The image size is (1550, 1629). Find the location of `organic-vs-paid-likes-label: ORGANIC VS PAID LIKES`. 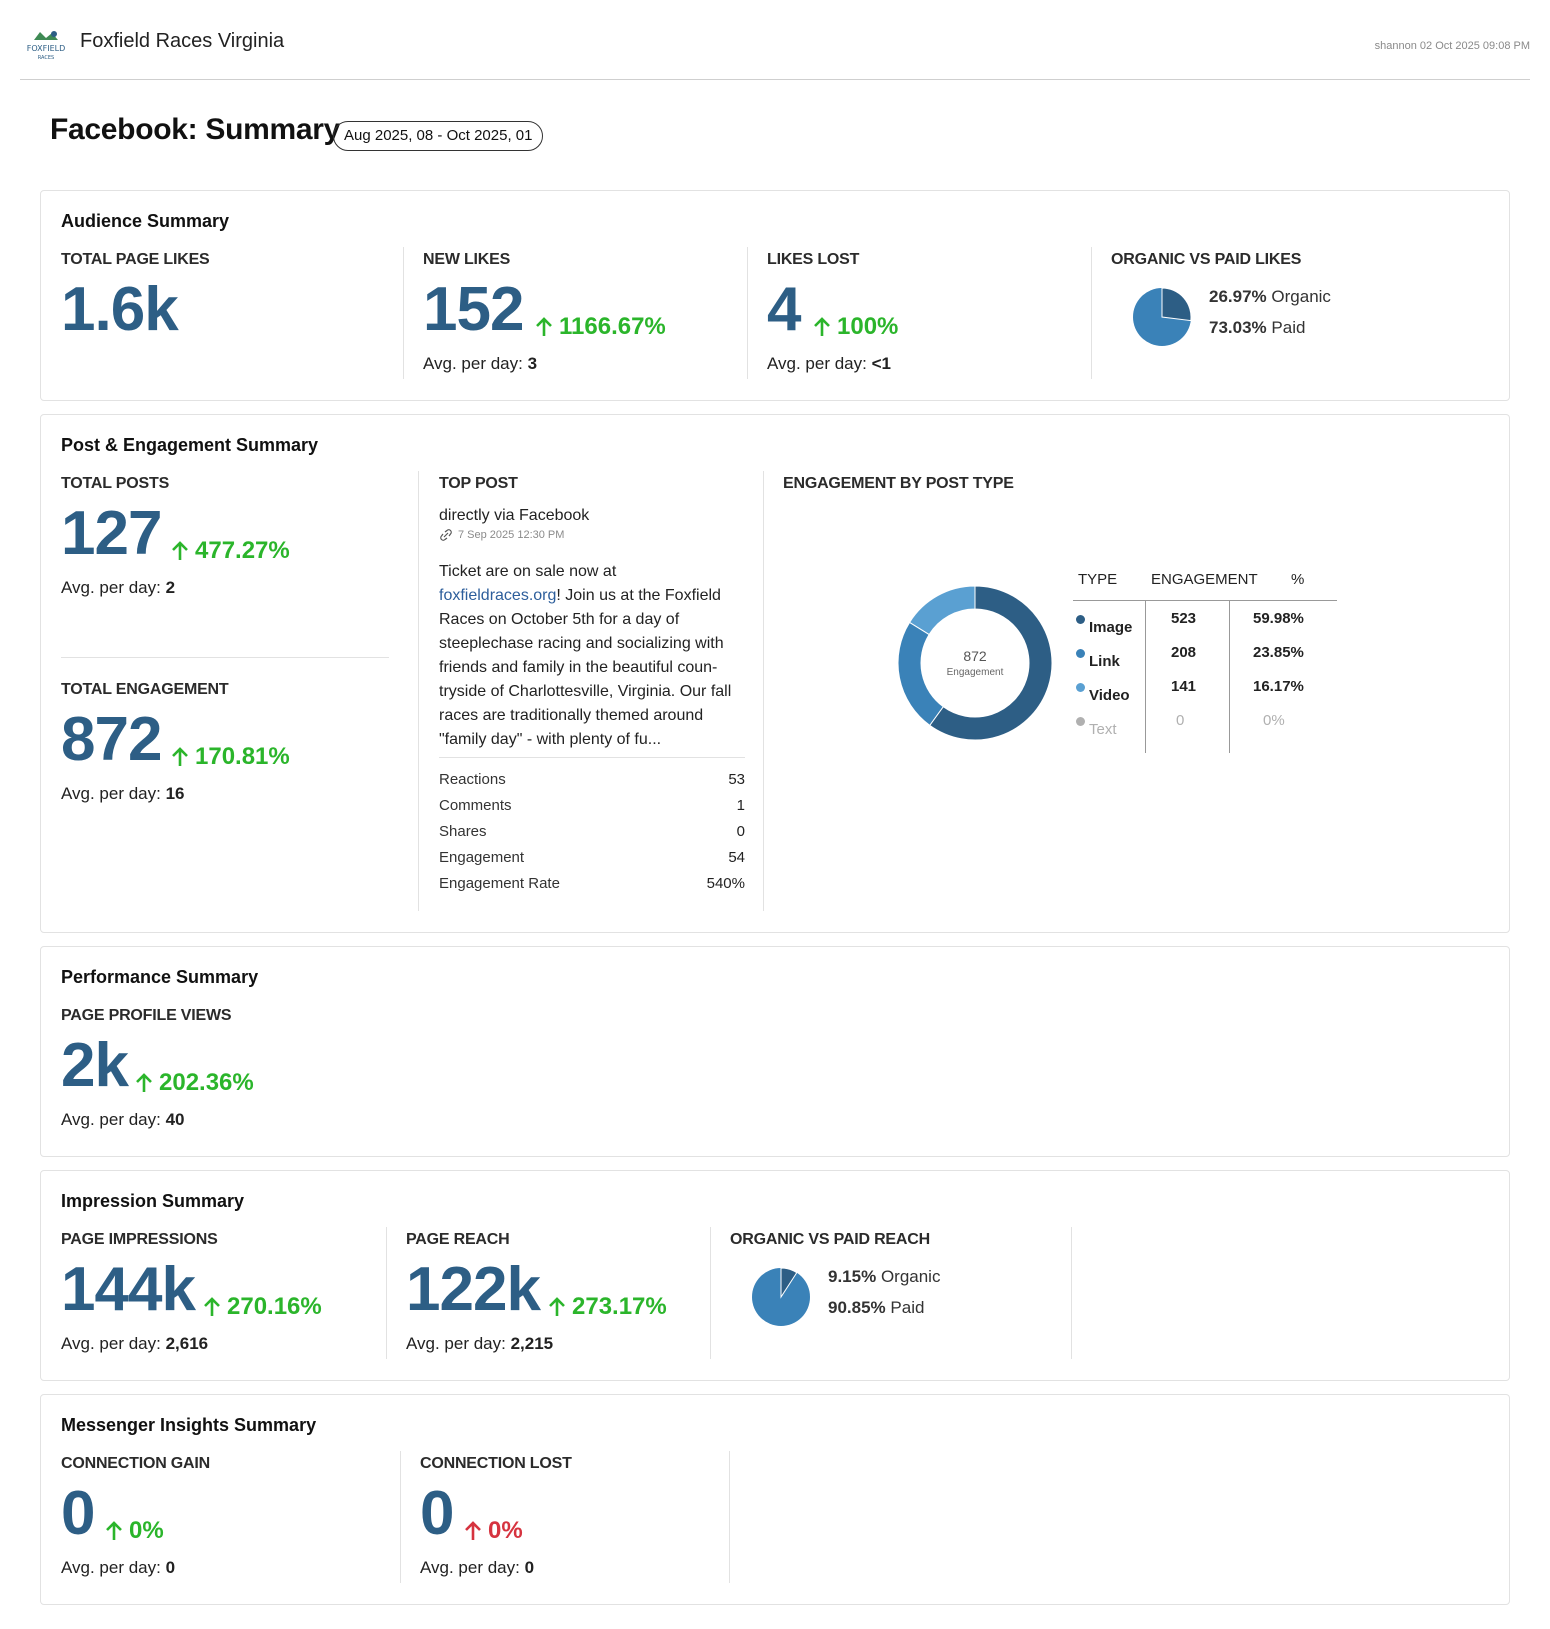

organic-vs-paid-likes-label: ORGANIC VS PAID LIKES is located at coordinates (1206, 259).